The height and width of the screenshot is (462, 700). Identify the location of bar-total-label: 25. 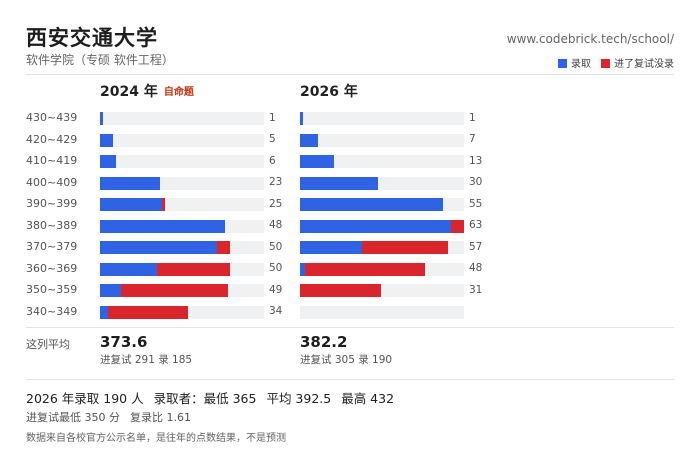
(276, 203).